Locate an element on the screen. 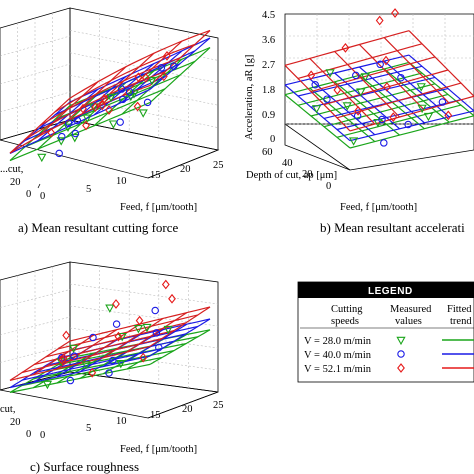 The image size is (474, 474). panel-b-depth-label: Depth of cut, ap [μm] is located at coordinates (291, 175).